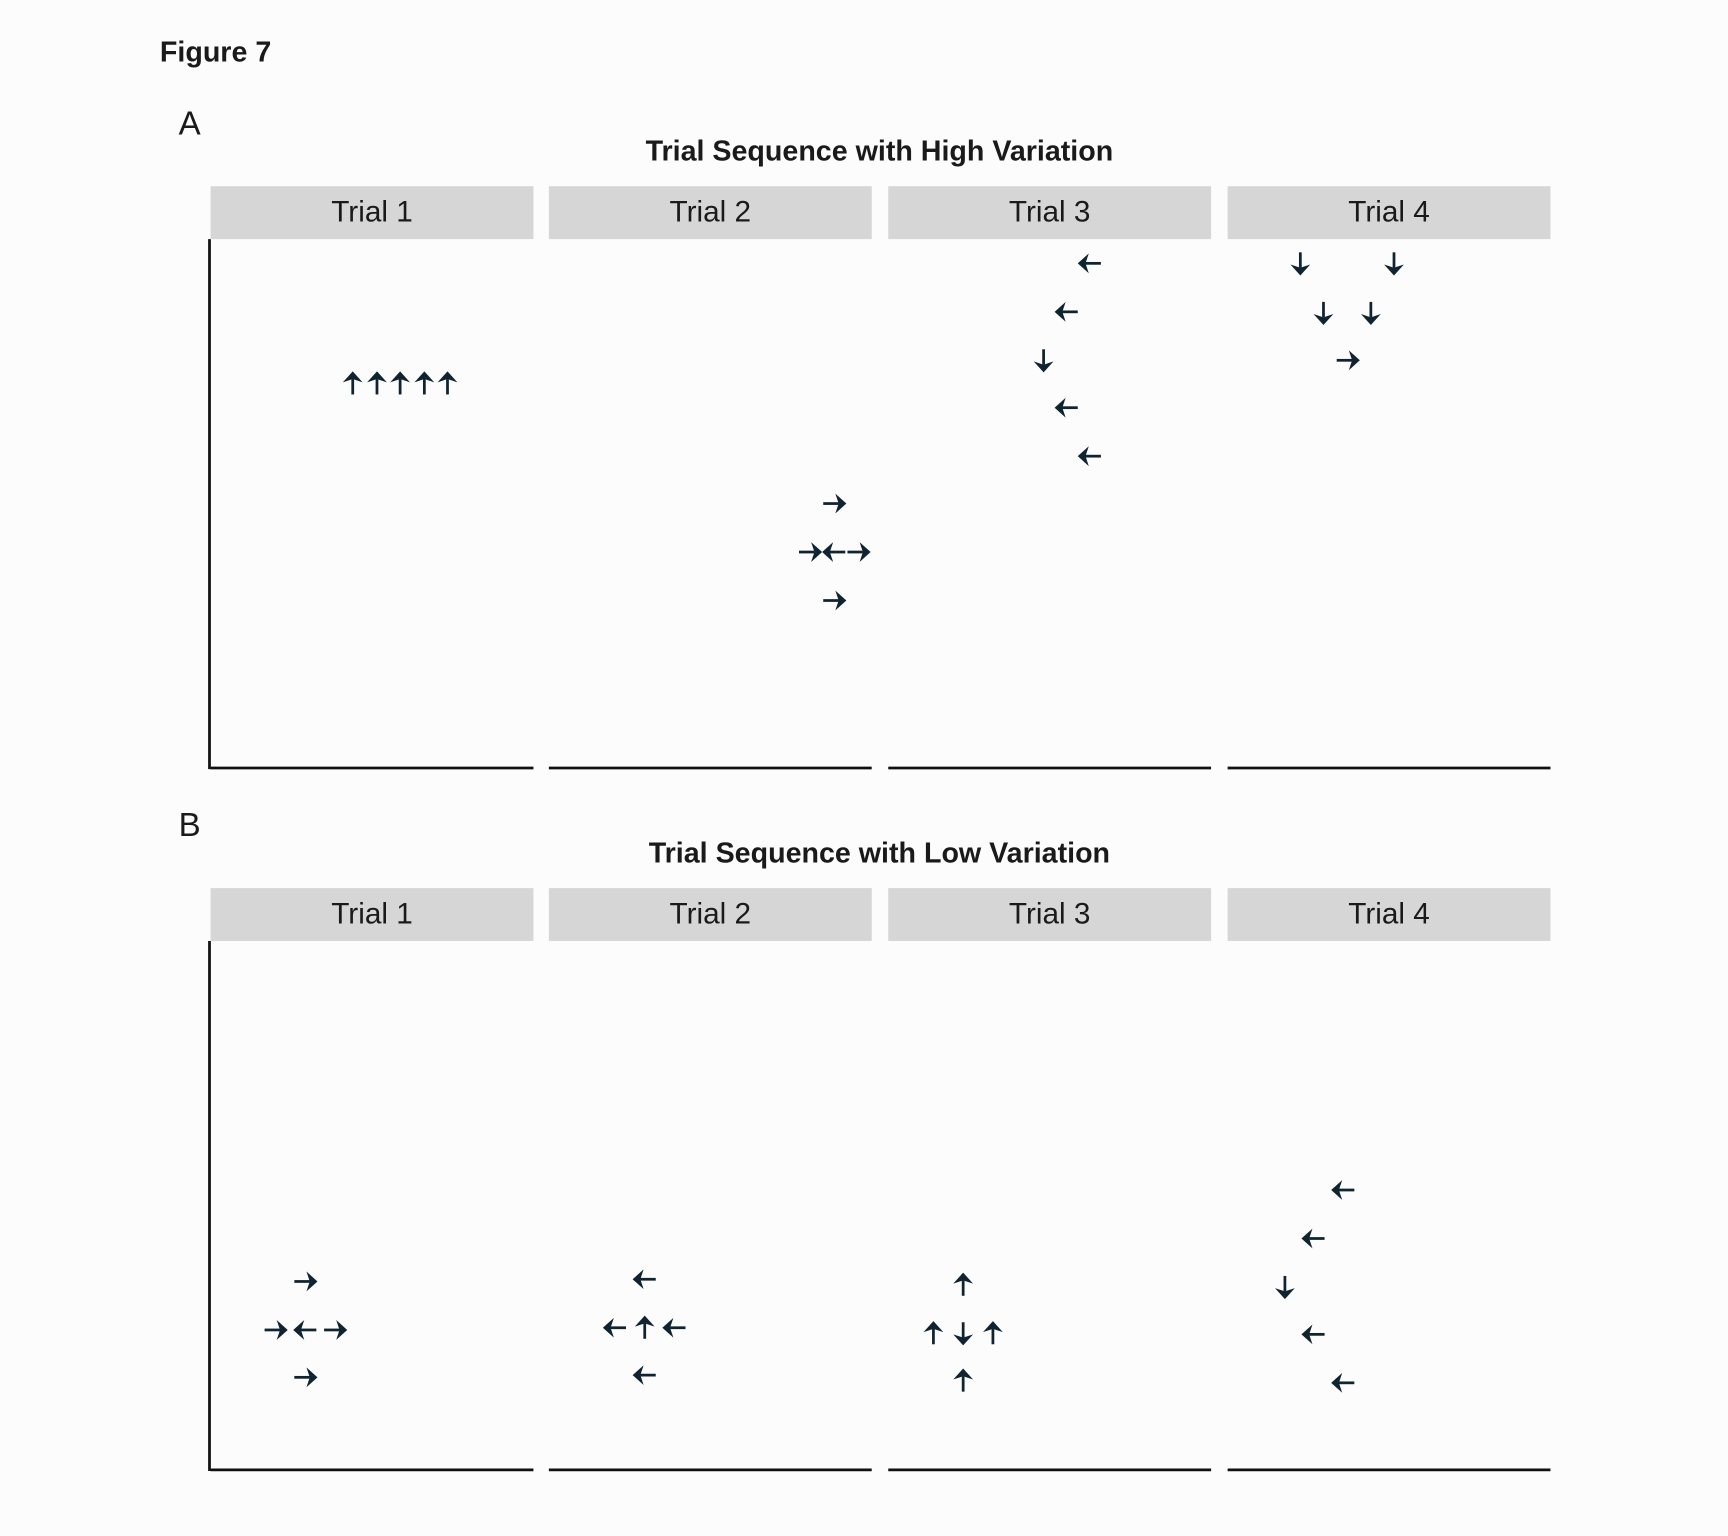  I want to click on panel-title: Trial Sequence with Low Variation, so click(879, 854).